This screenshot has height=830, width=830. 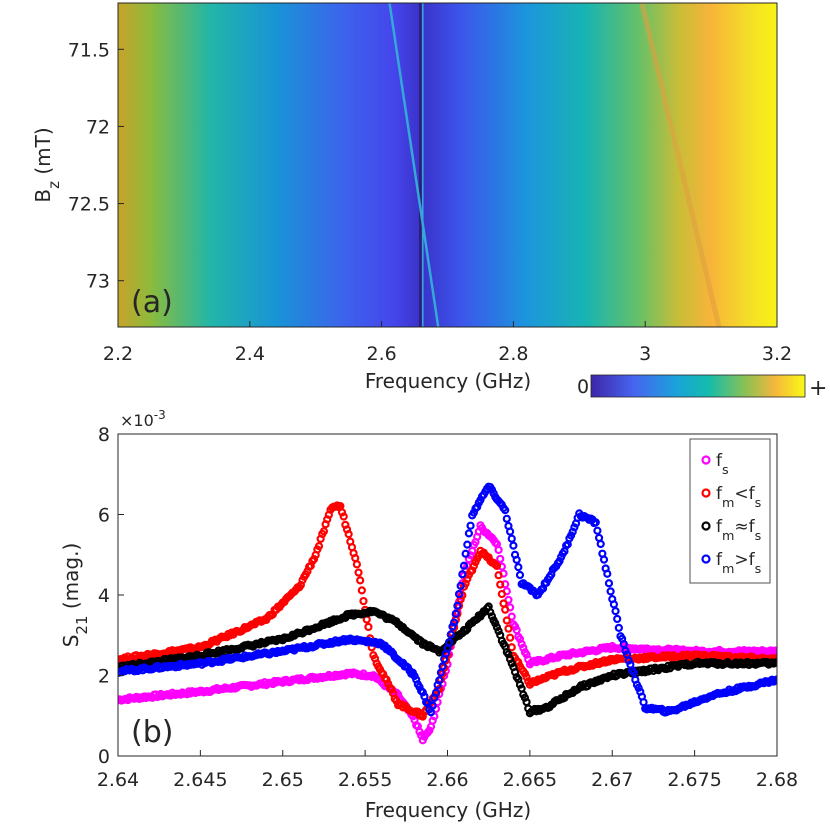 I want to click on y-tick-label: 8, so click(x=104, y=435).